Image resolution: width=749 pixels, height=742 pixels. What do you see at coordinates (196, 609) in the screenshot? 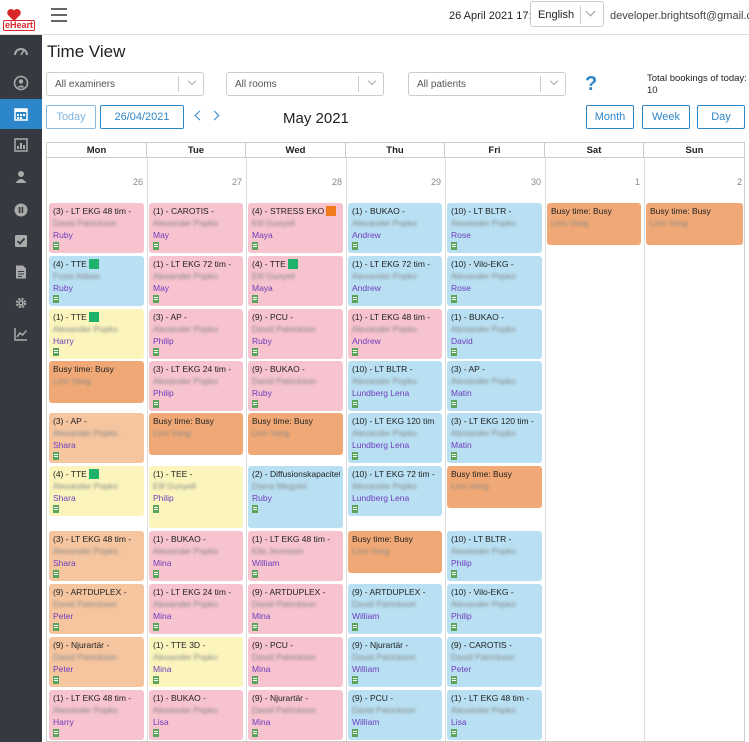
I see `booking-event: (1) - LT EKG 24 tim - Alexander Popko Mina` at bounding box center [196, 609].